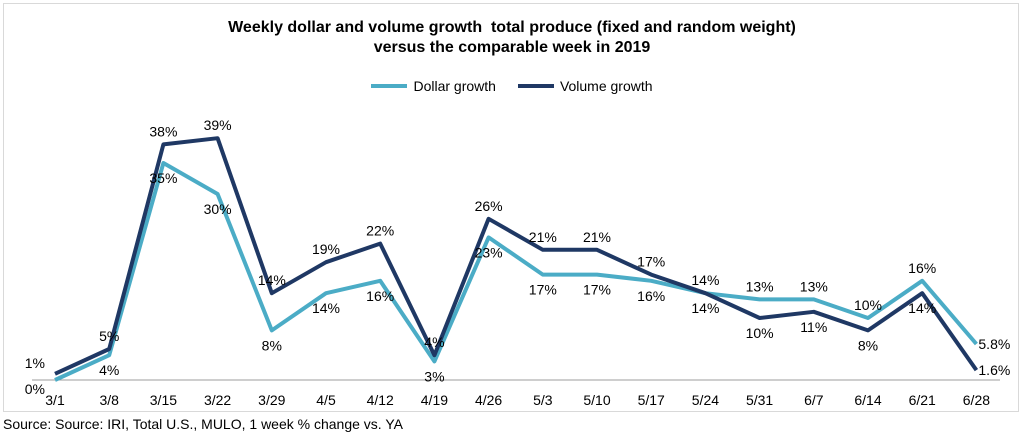 This screenshot has width=1024, height=438. Describe the element at coordinates (218, 125) in the screenshot. I see `volume-growth-data-label: 39%` at that location.